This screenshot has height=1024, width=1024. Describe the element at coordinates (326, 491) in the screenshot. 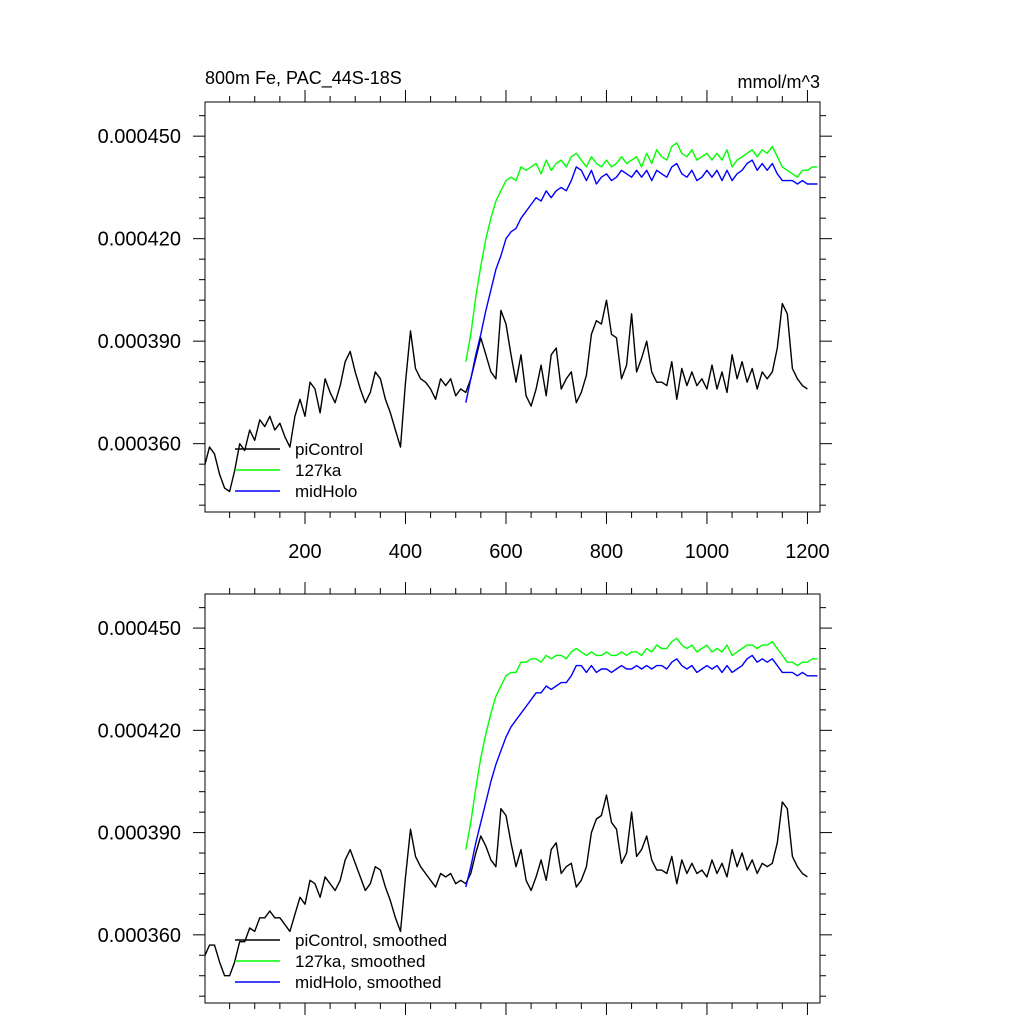

I see `legend-label: midHolo` at that location.